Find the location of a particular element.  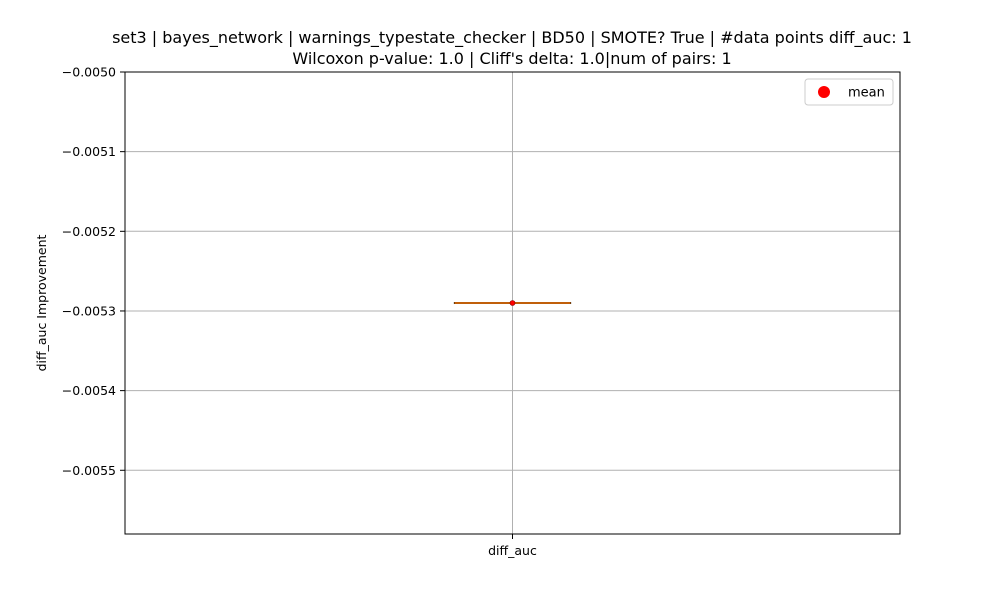

mean-marker is located at coordinates (512, 303).